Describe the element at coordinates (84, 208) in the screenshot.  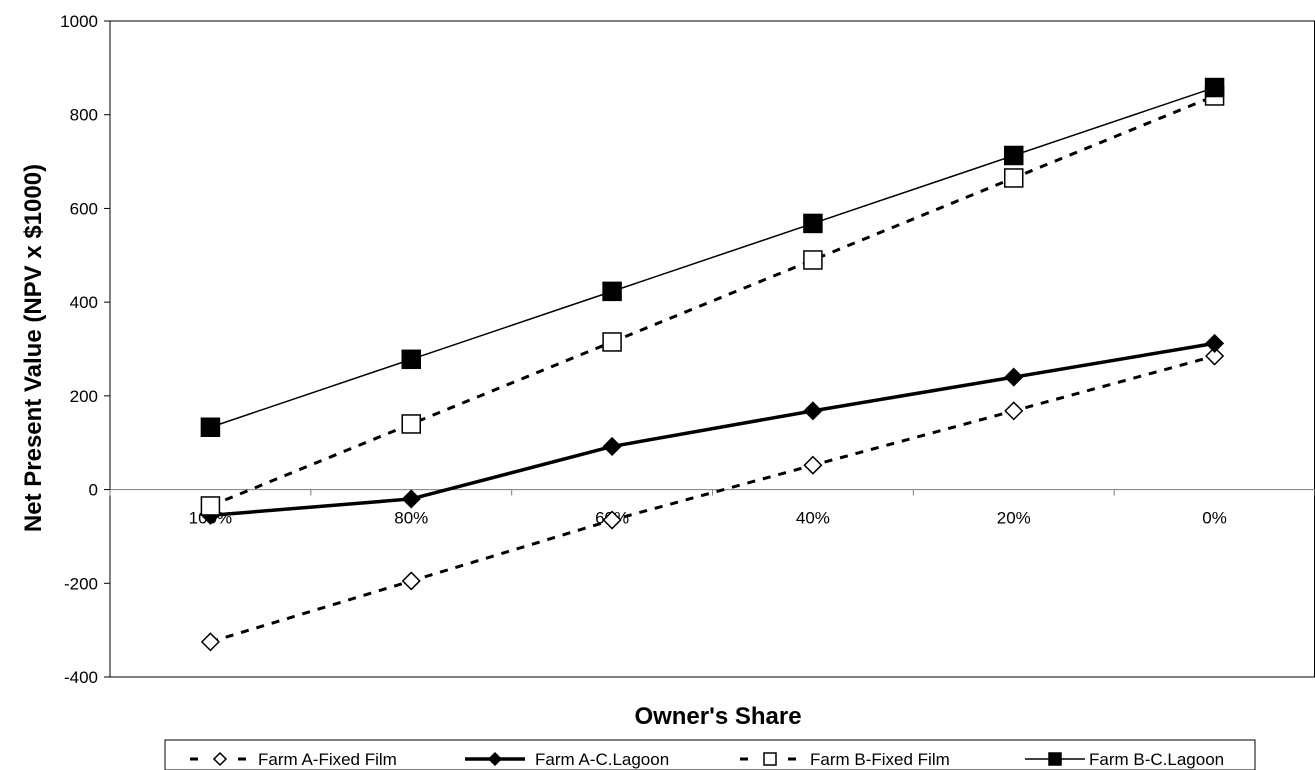
I see `y-tick-label: 600` at that location.